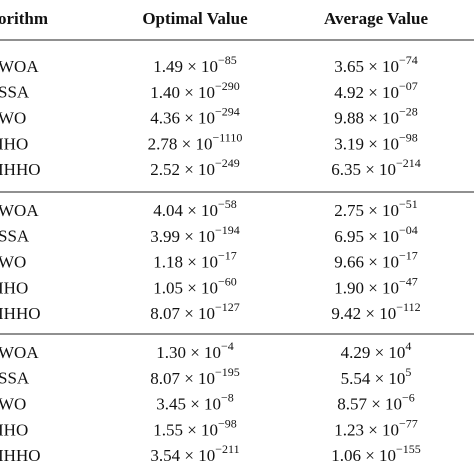 The width and height of the screenshot is (474, 474). I want to click on average-cell: 9.66 × 10⁻¹⁷, so click(376, 259).